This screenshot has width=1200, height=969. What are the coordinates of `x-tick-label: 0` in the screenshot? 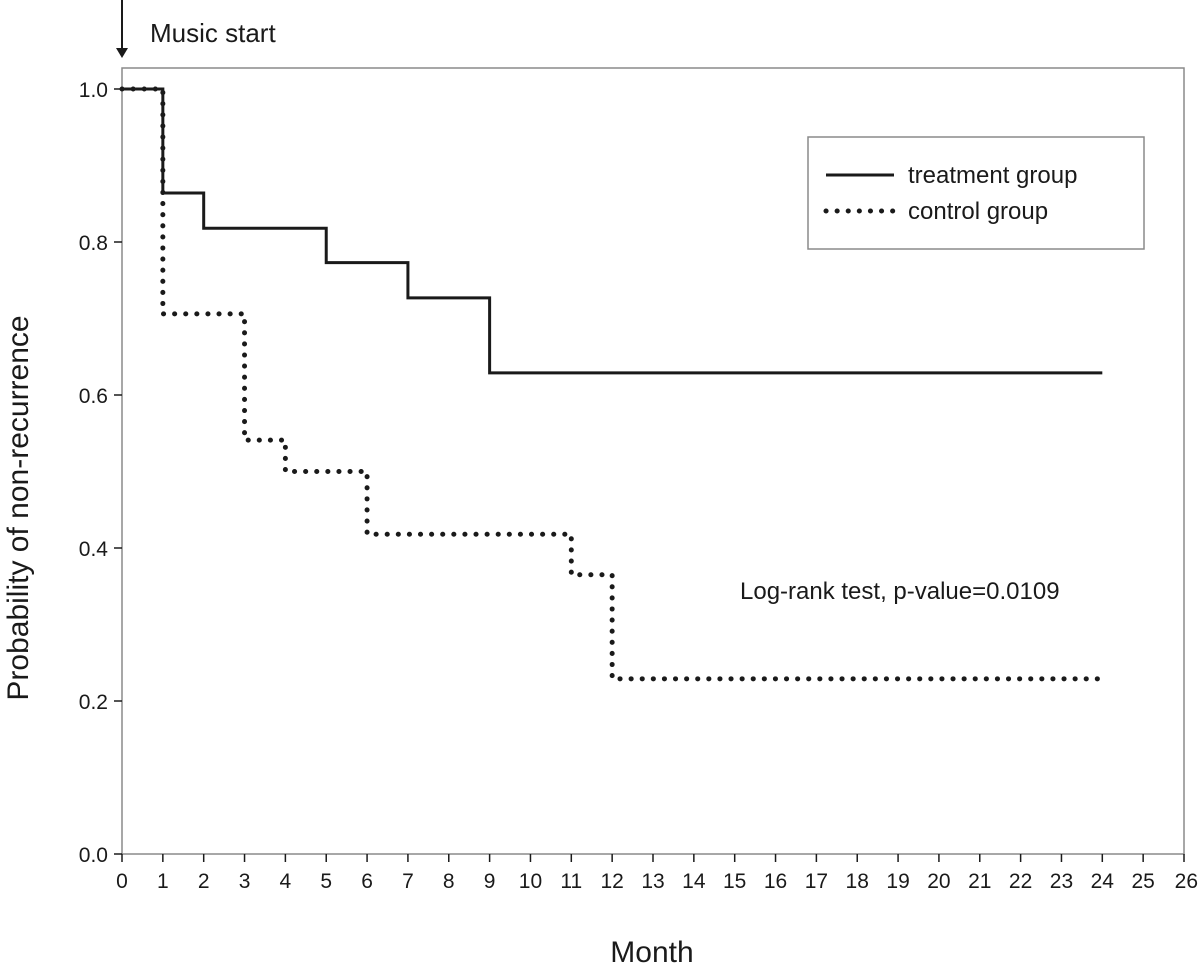 It's located at (122, 881).